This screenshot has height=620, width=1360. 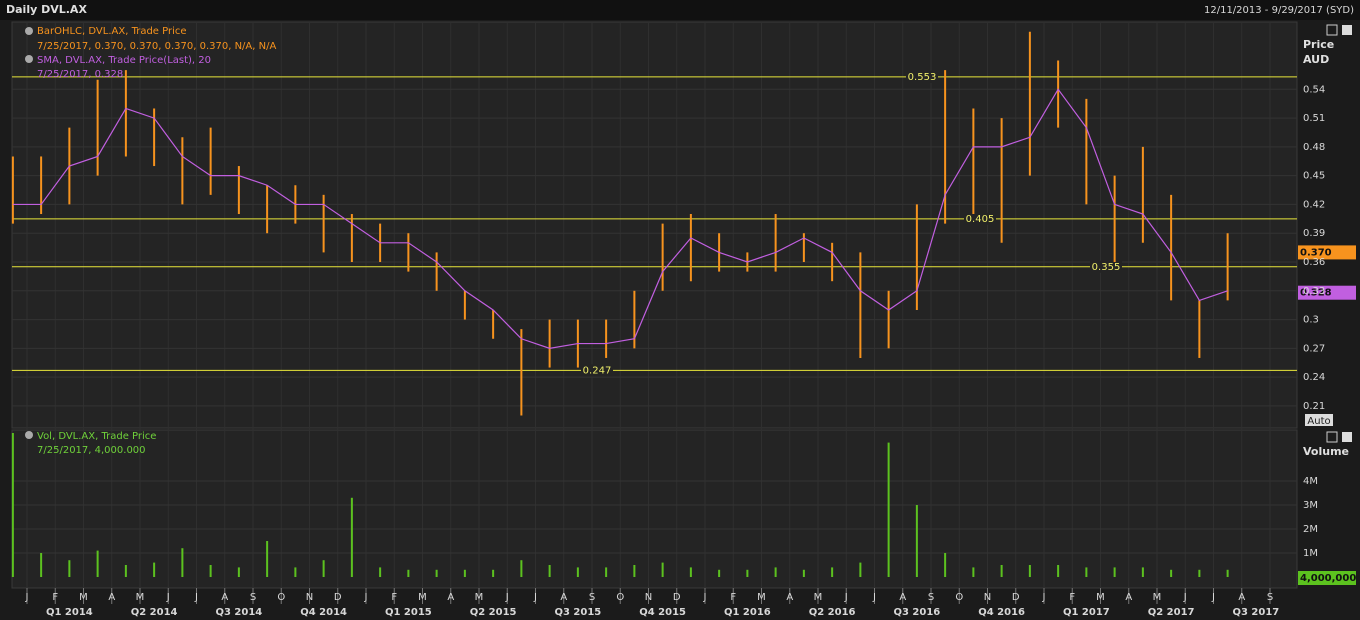 What do you see at coordinates (1314, 348) in the screenshot?
I see `y-tick-label: 0.27` at bounding box center [1314, 348].